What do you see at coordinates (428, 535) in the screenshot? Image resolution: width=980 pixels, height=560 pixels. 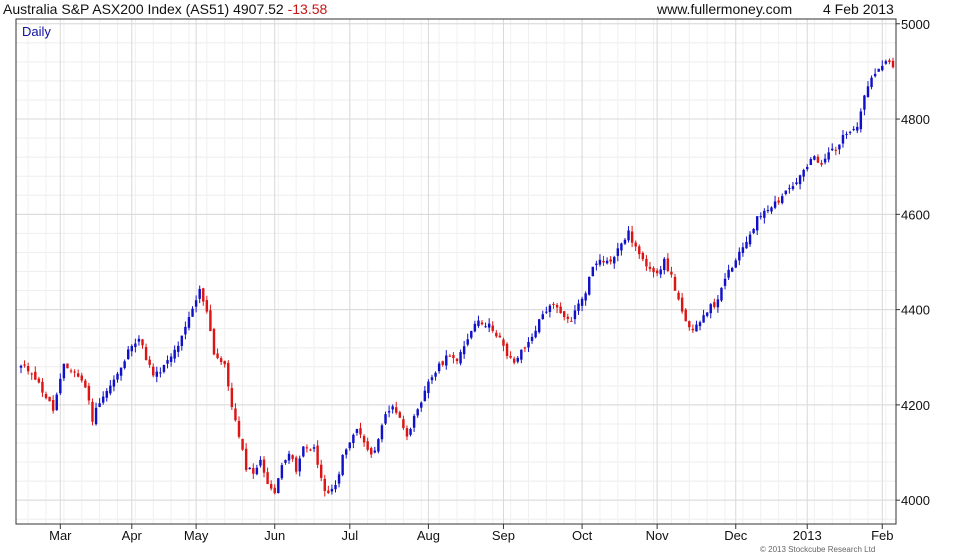 I see `x-tick-label: Aug` at bounding box center [428, 535].